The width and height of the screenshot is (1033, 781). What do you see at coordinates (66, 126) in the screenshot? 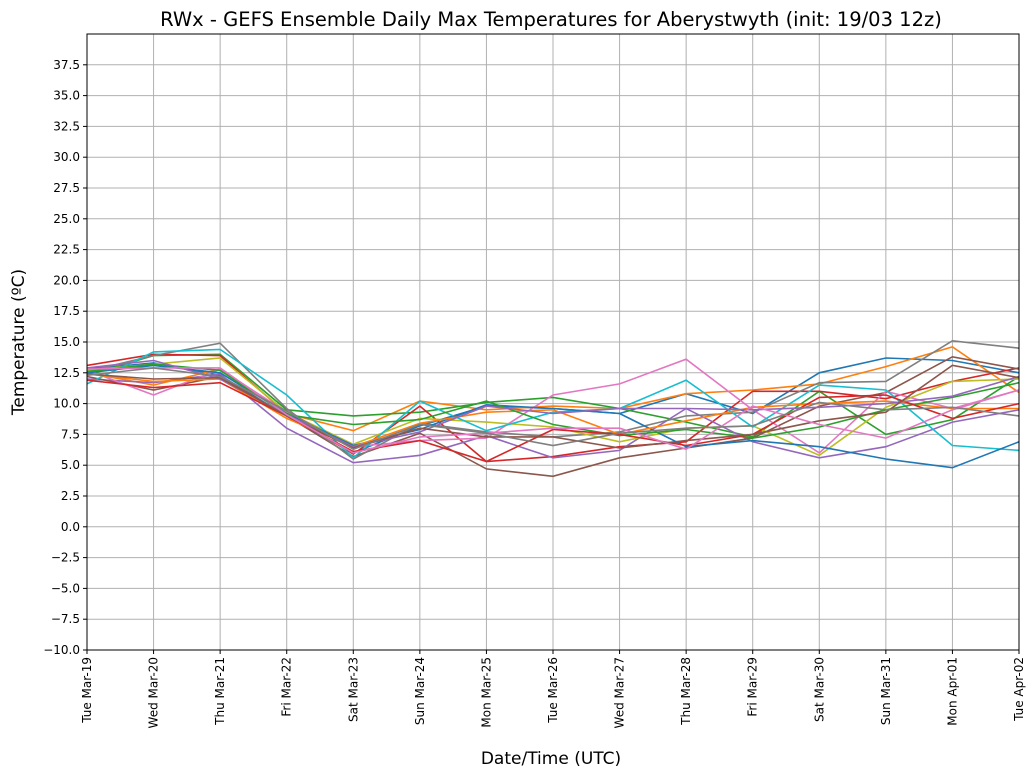
I see `y-tick-label: 32.5` at bounding box center [66, 126].